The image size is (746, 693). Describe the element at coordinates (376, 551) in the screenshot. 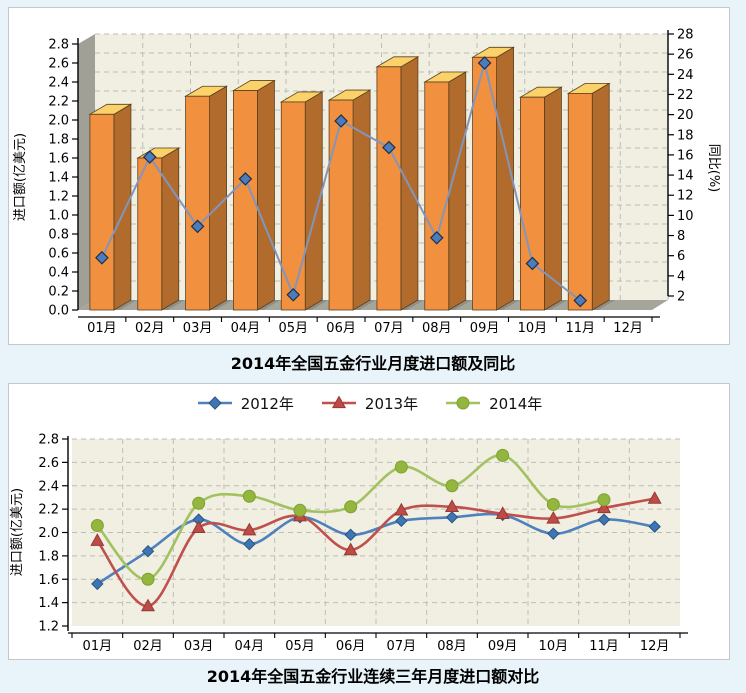

I see `series-2013年` at that location.